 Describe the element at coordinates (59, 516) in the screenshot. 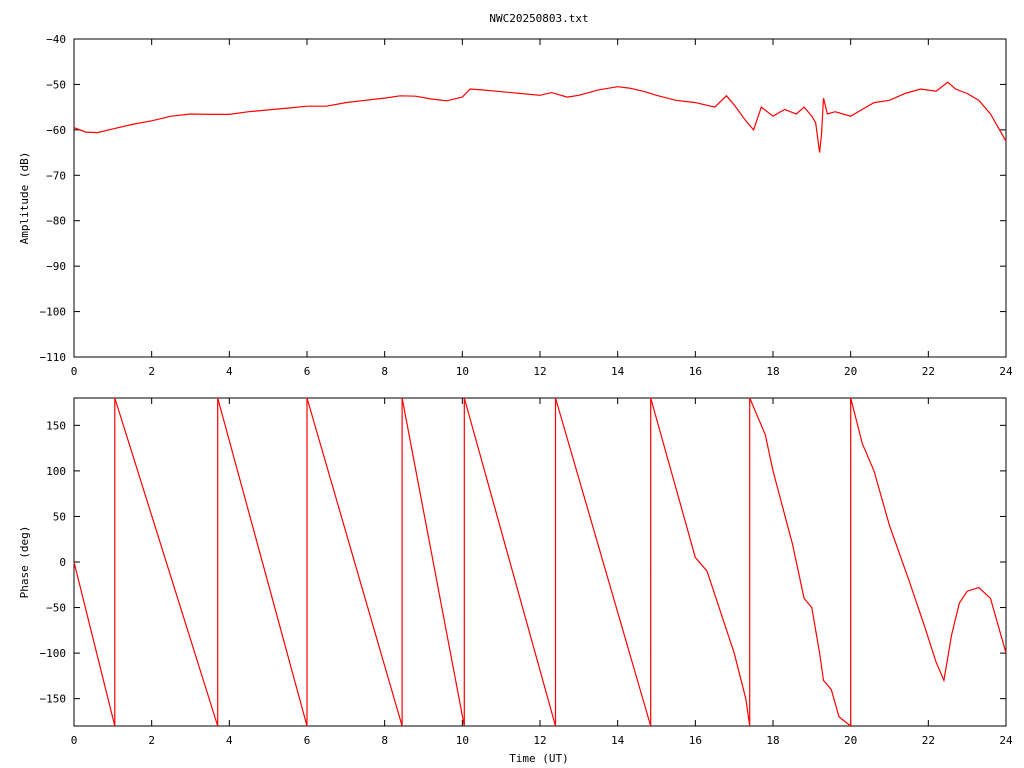

I see `y-tick-label: 50` at that location.